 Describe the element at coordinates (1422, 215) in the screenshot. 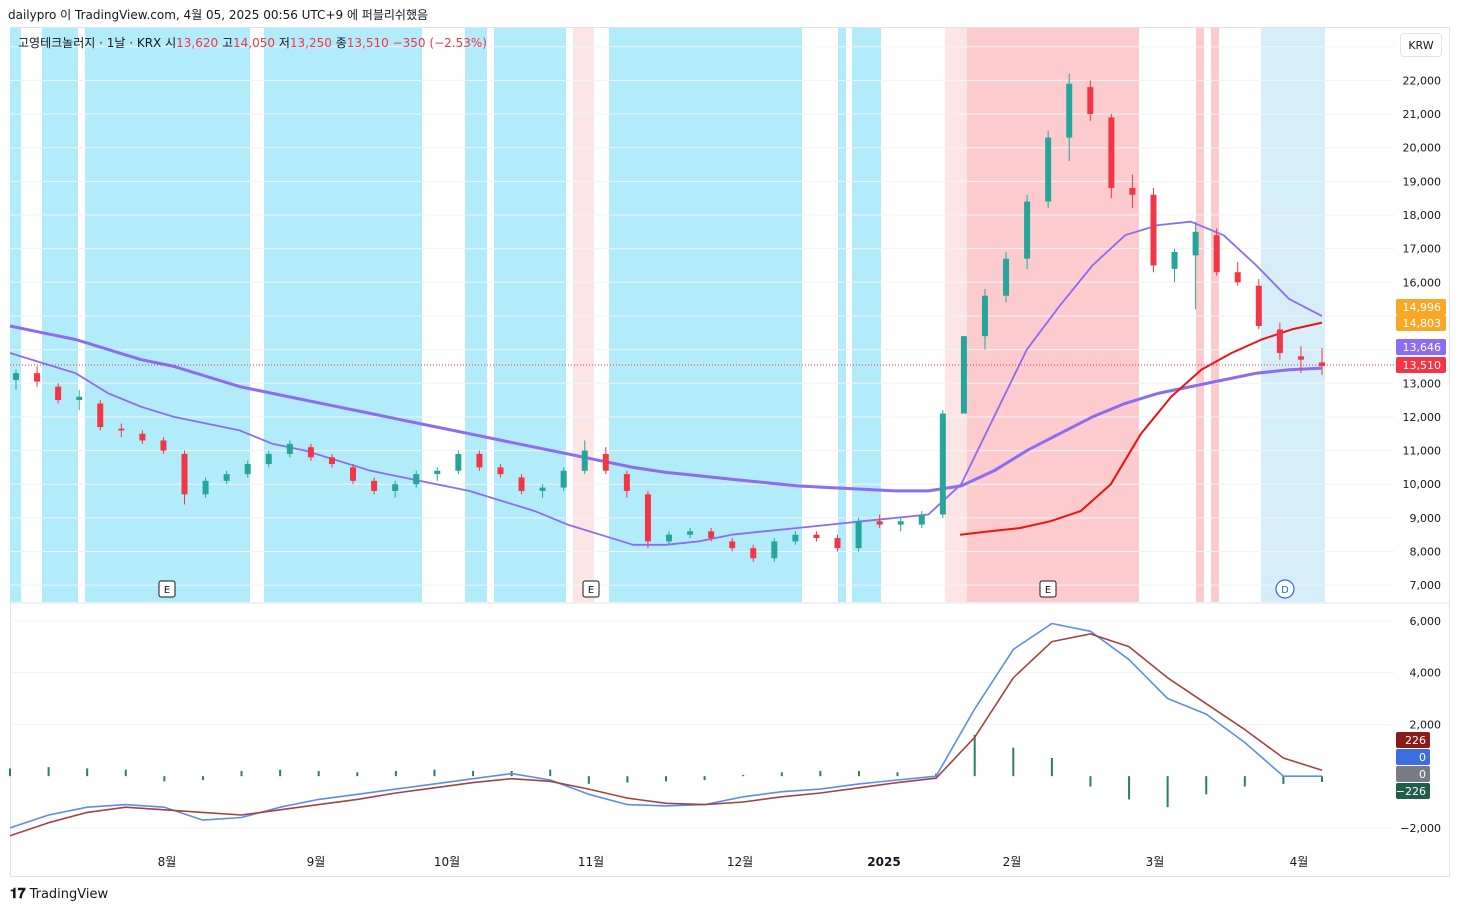

I see `price-tick-11: 18,000` at that location.